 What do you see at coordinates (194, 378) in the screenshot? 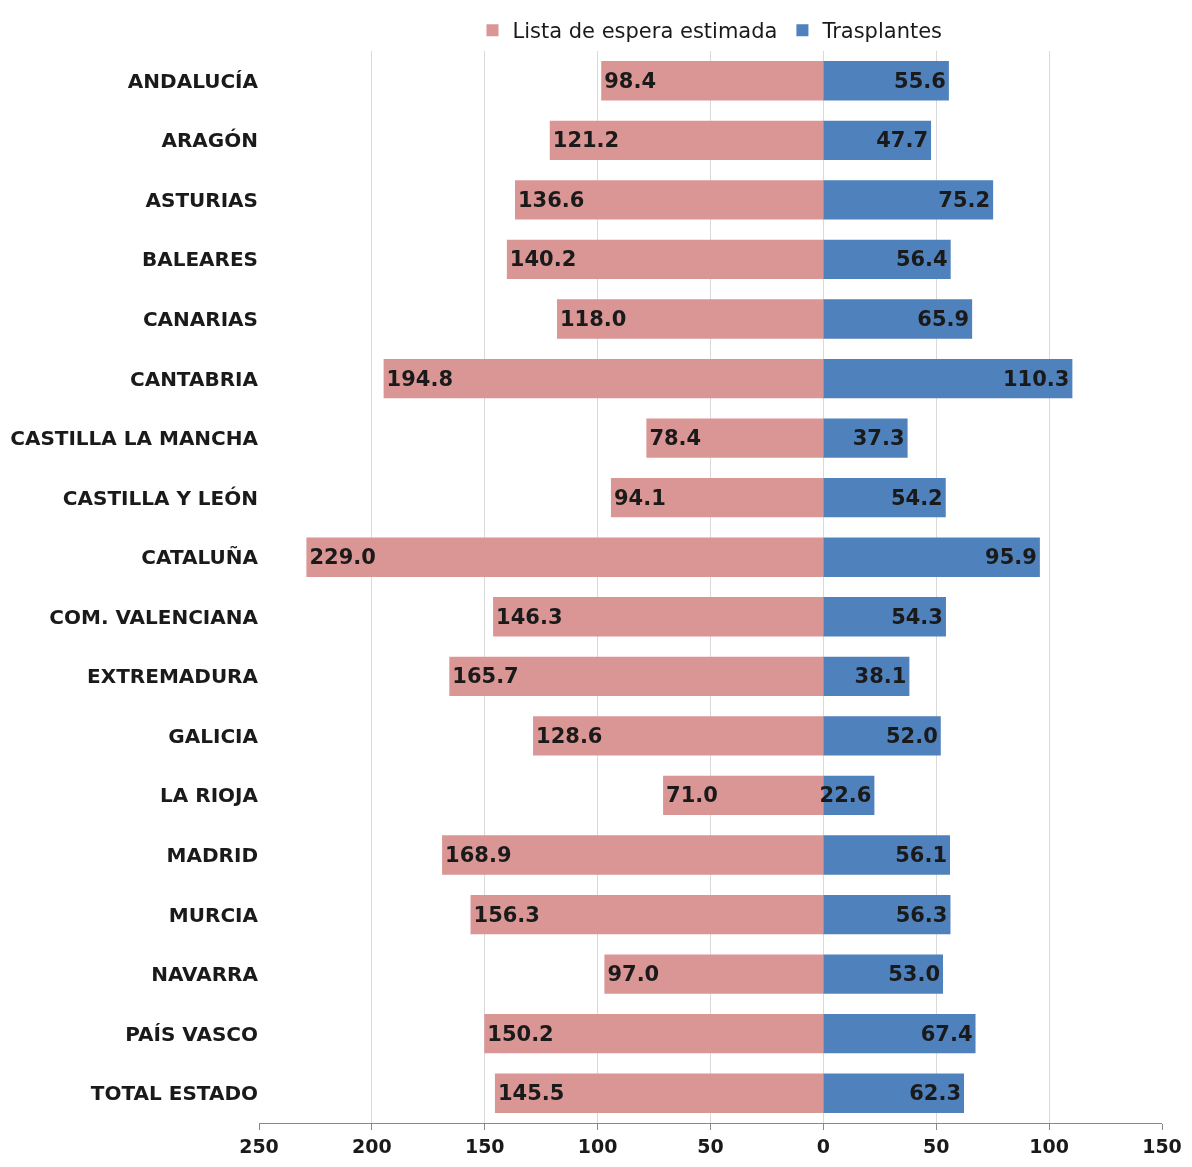
I see `y-tick-label: CANTABRIA` at bounding box center [194, 378].